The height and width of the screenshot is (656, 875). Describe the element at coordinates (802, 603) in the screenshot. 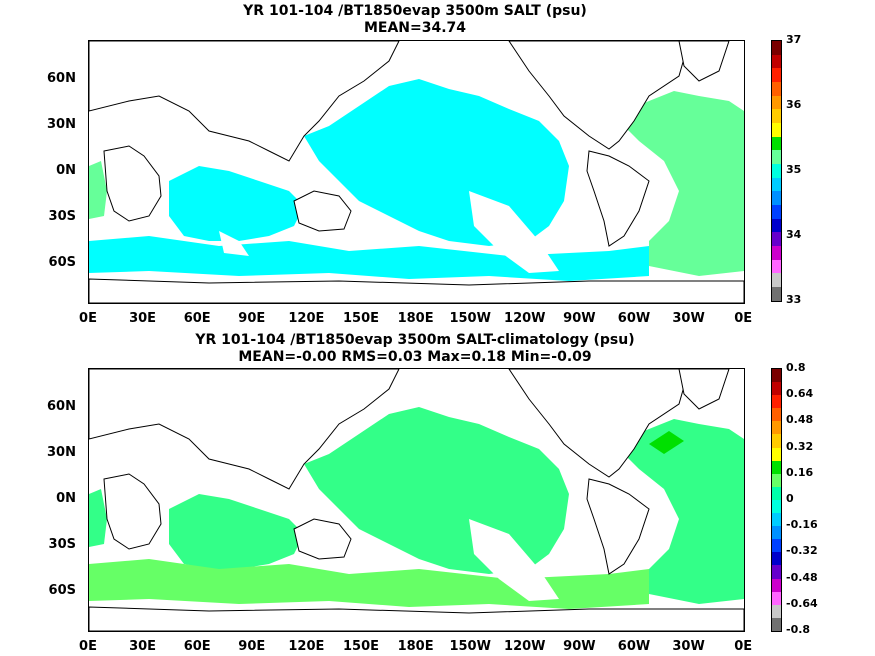

I see `bottom-colorbar-tick: -0.64` at that location.